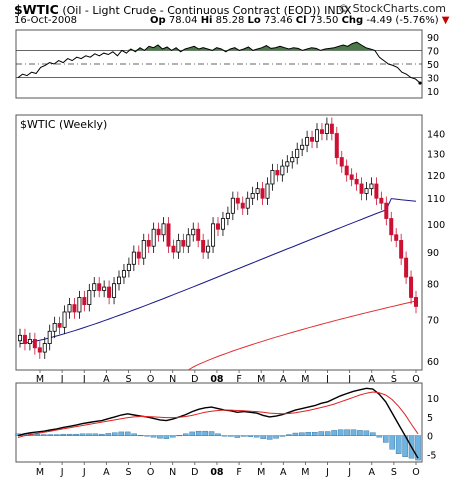  Describe the element at coordinates (40, 379) in the screenshot. I see `price-x-tick-label: M` at that location.